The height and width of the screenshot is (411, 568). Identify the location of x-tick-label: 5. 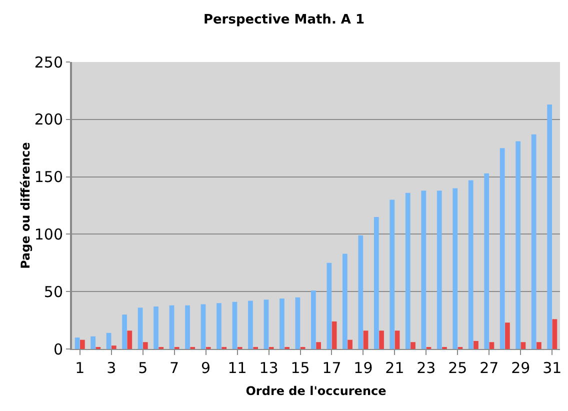
(143, 368).